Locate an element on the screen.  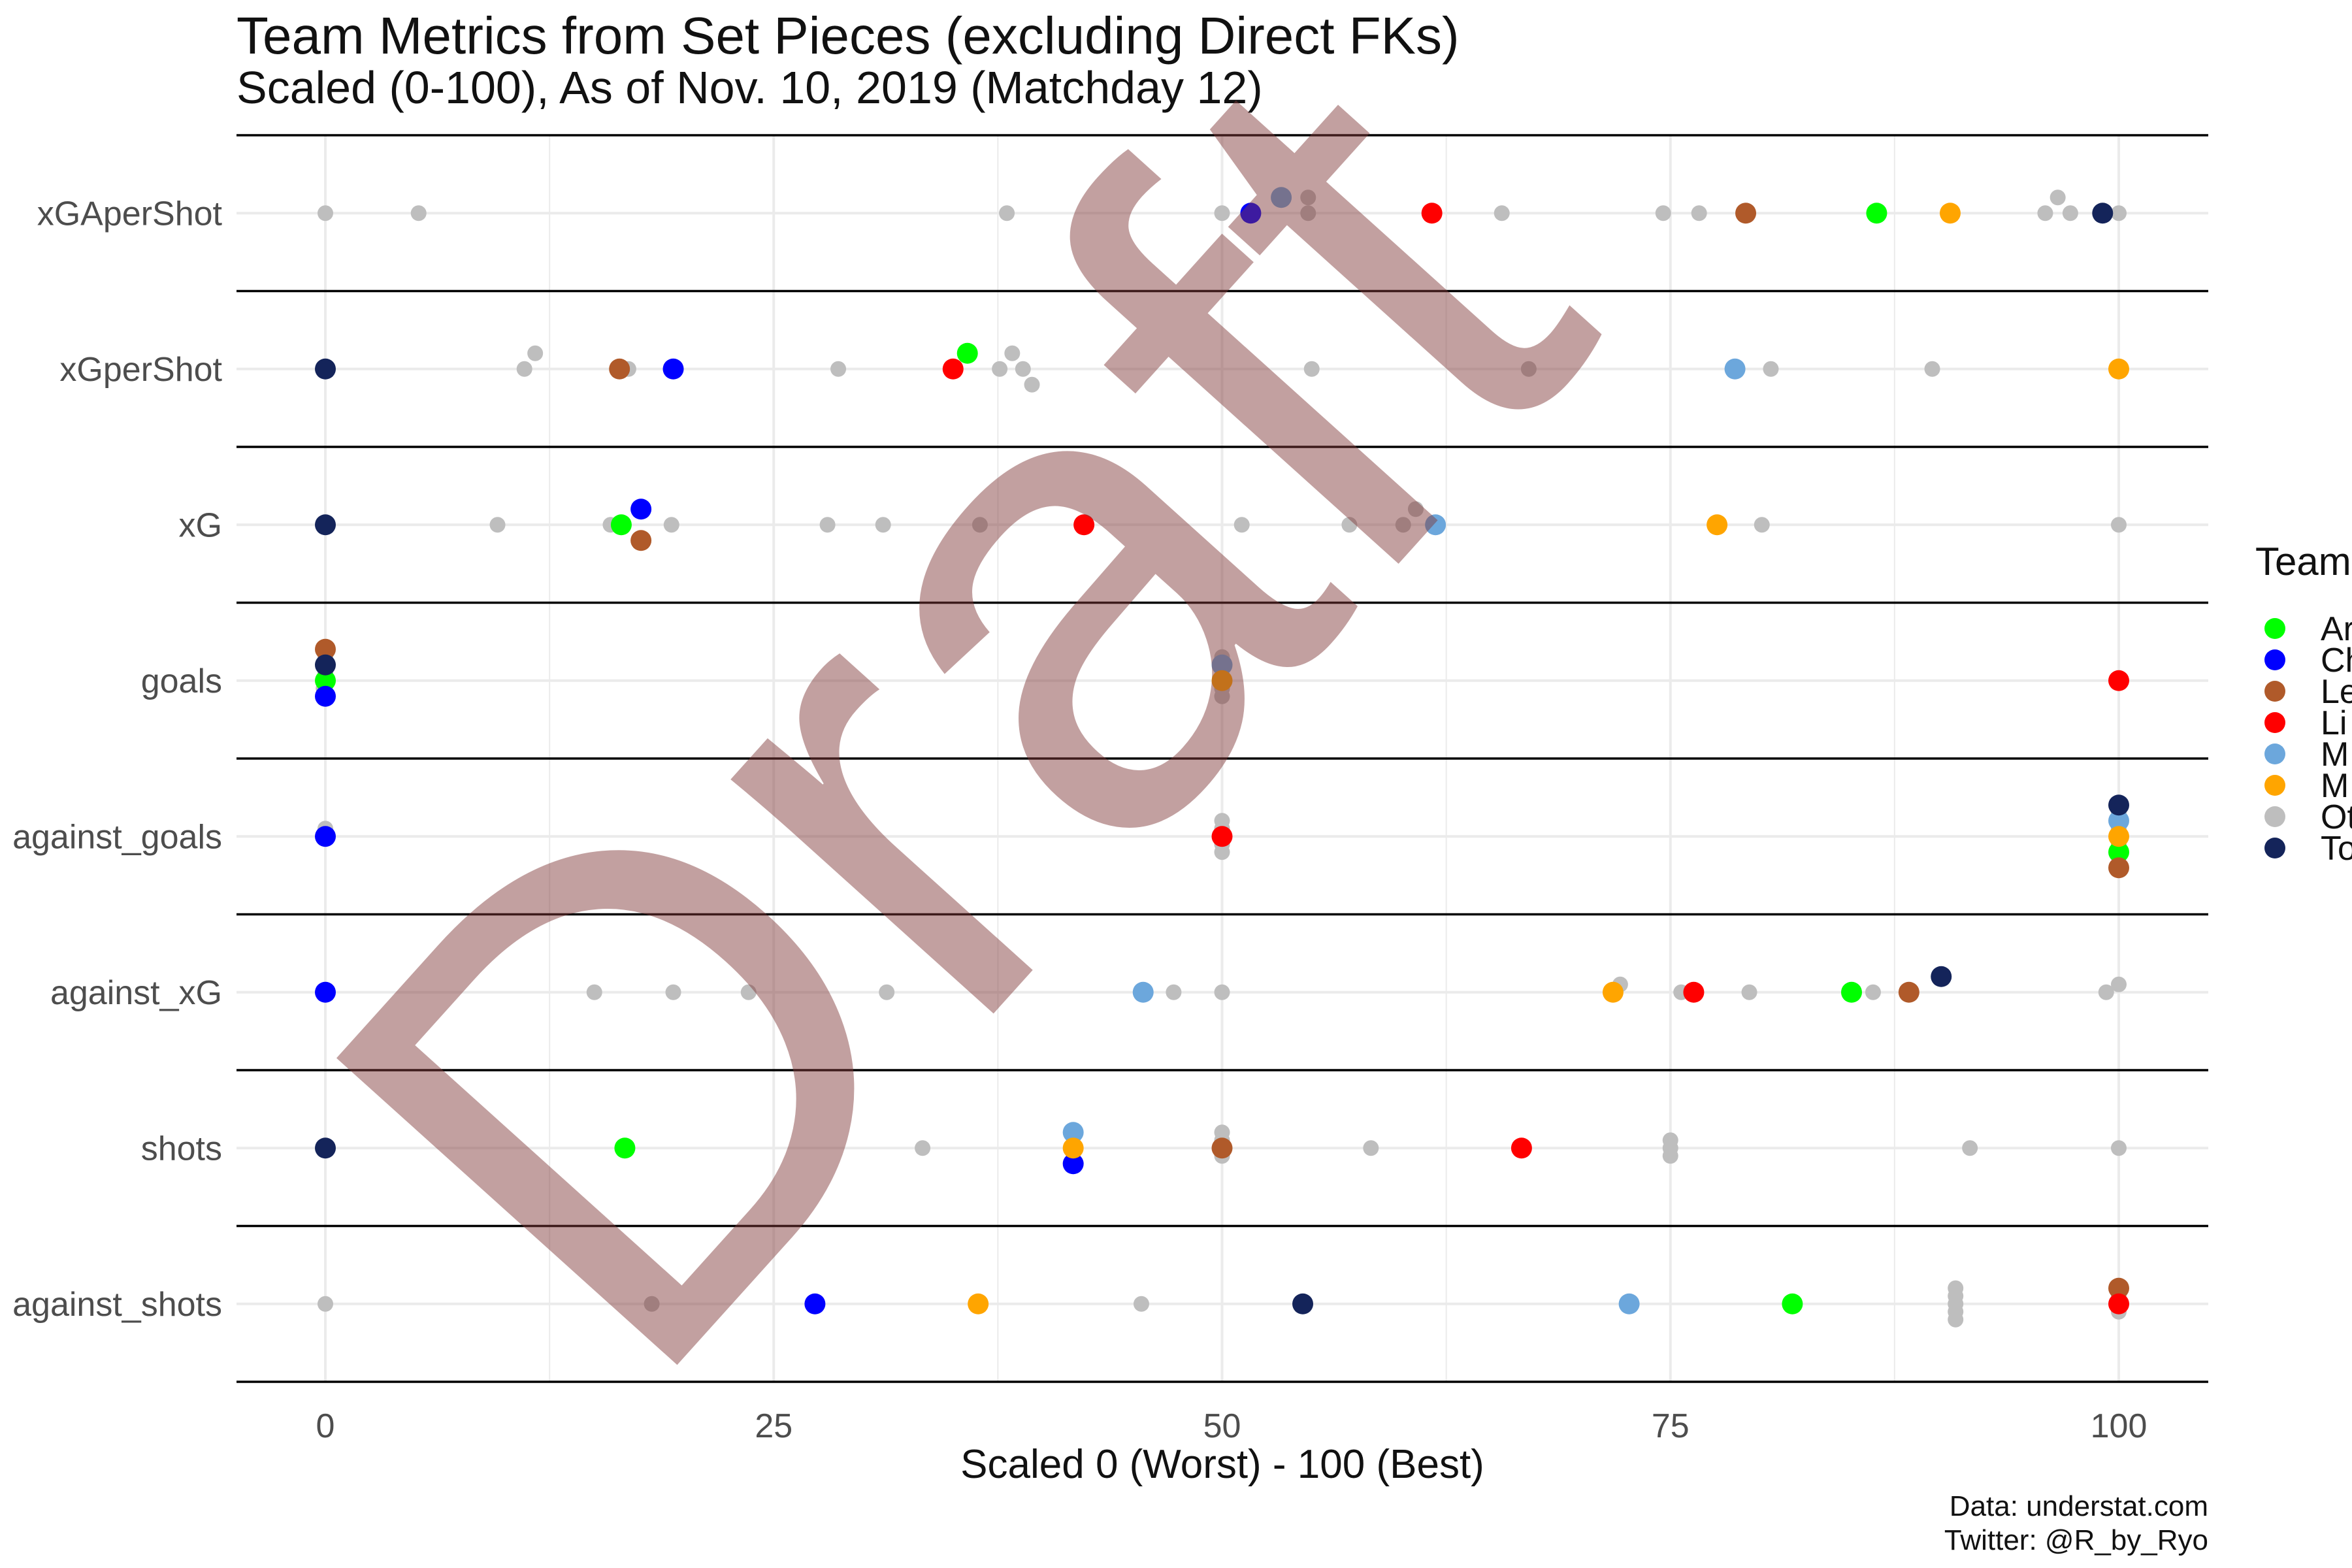
y-label-xgapershot: xGAperShot is located at coordinates (130, 214).